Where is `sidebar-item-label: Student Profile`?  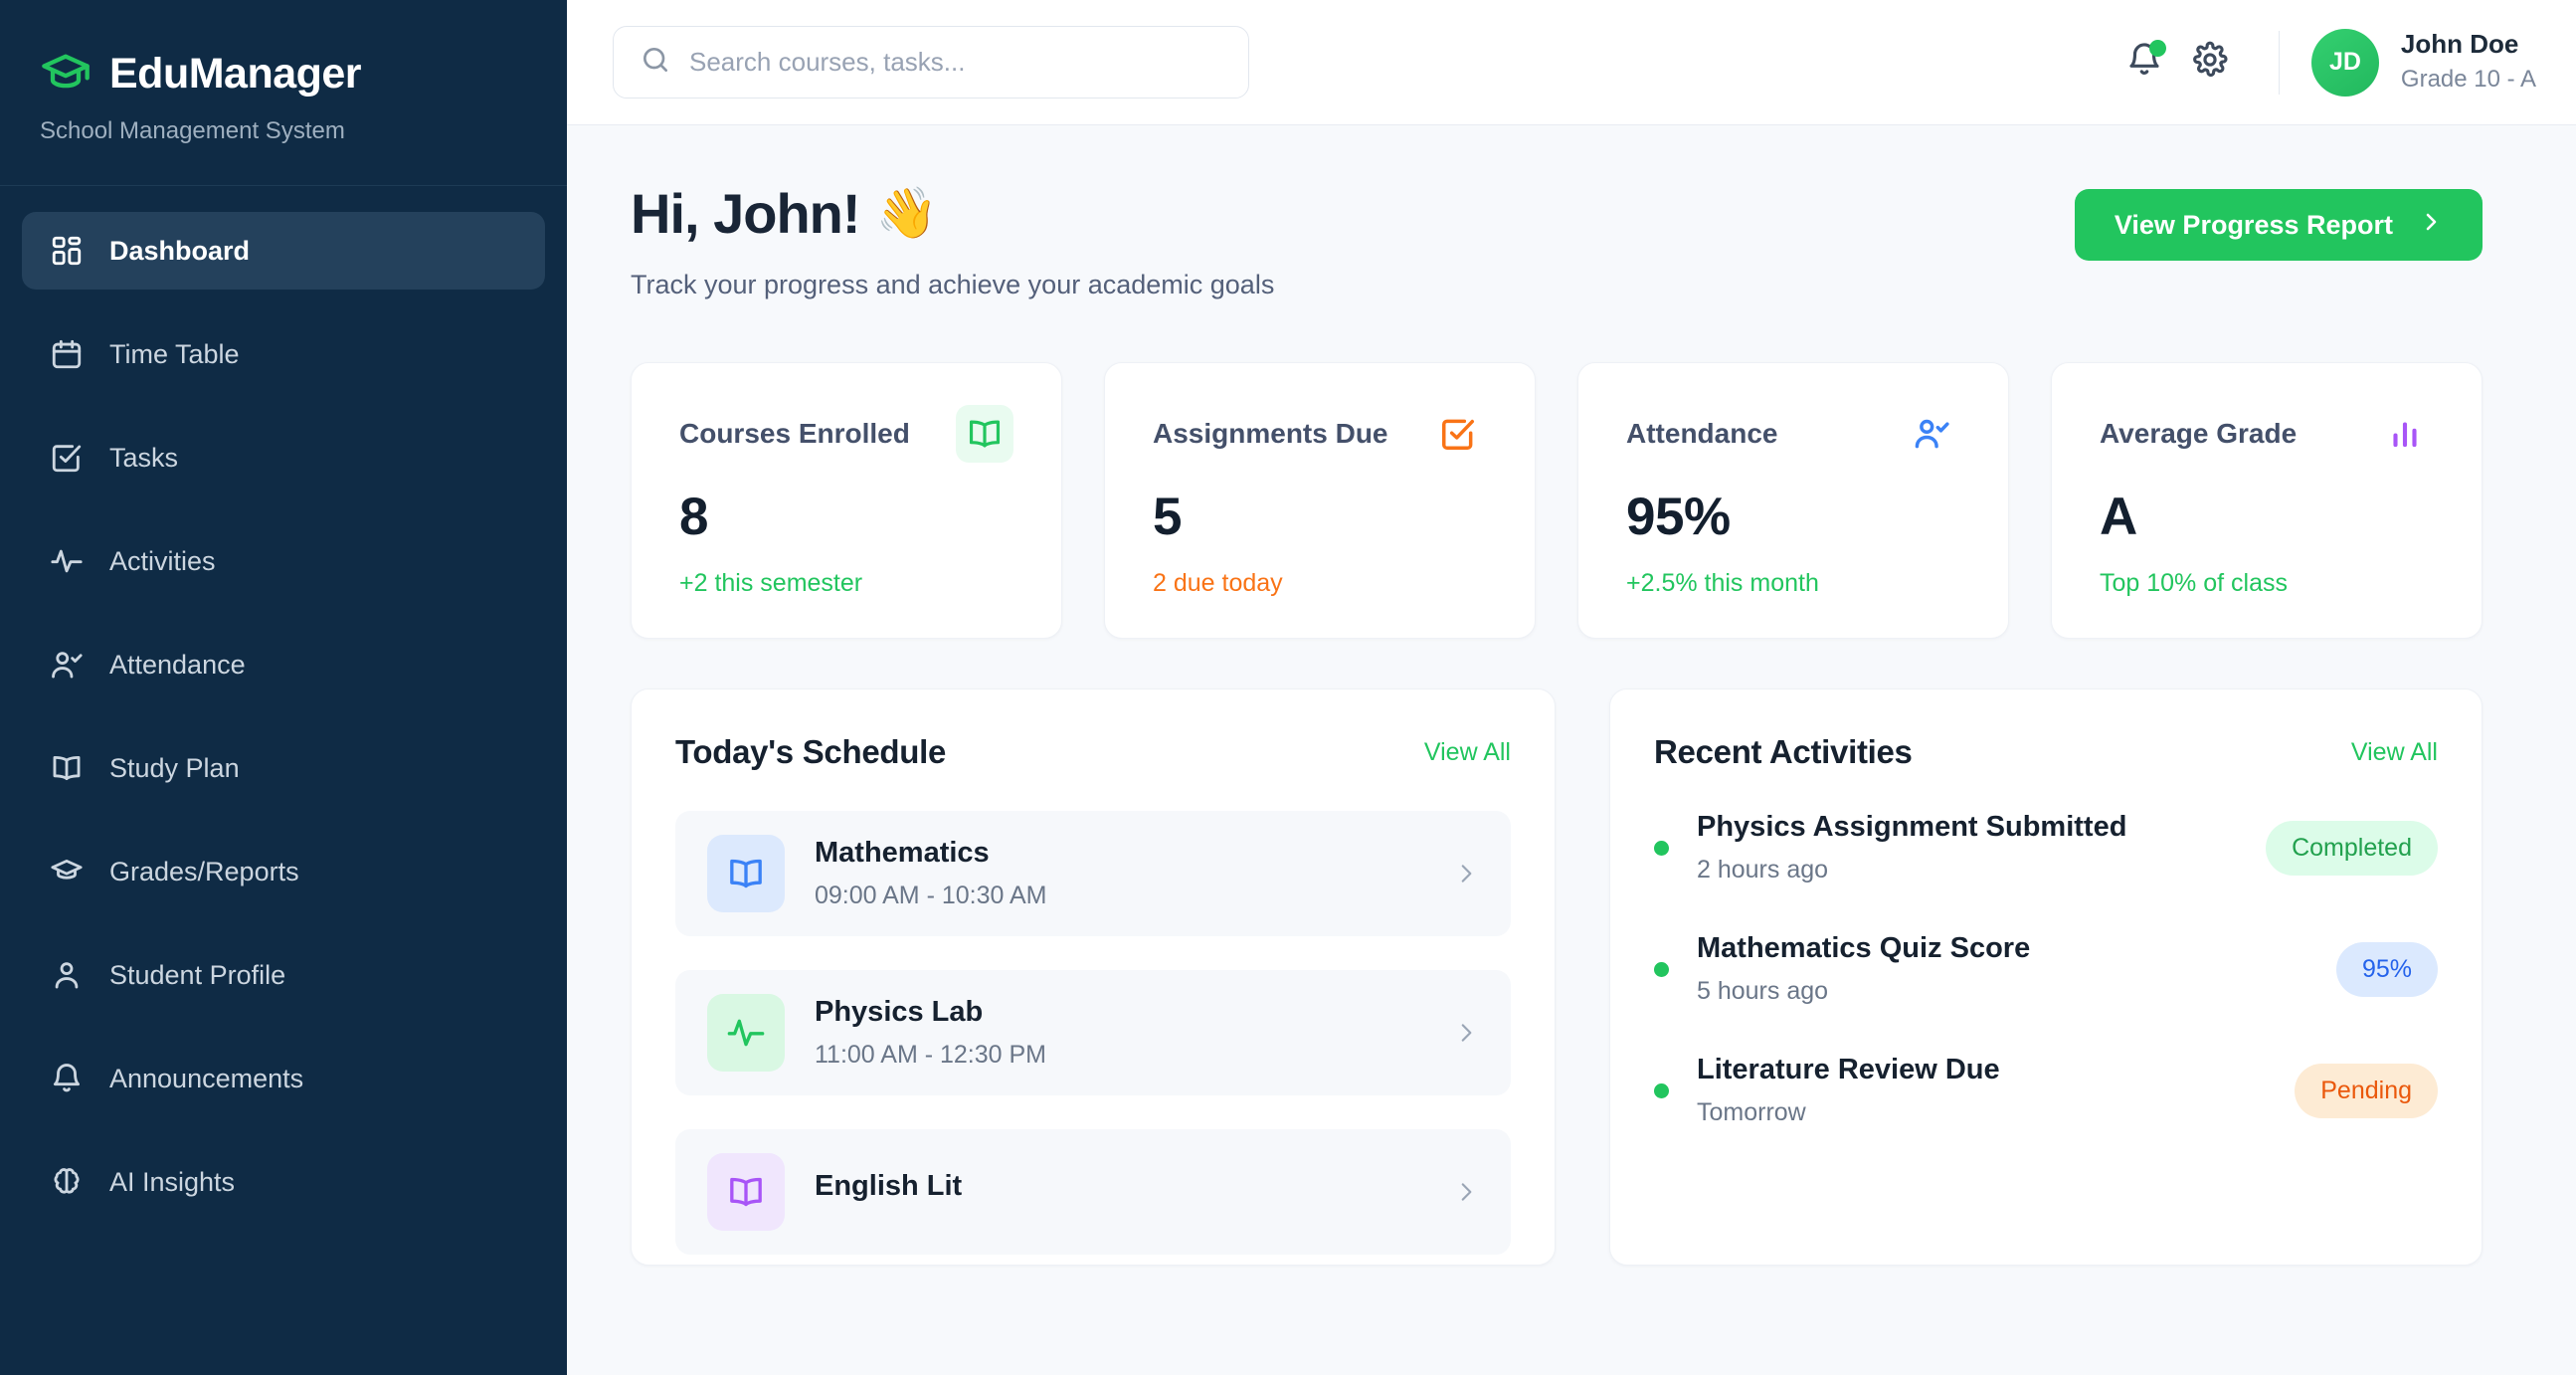 sidebar-item-label: Student Profile is located at coordinates (197, 974).